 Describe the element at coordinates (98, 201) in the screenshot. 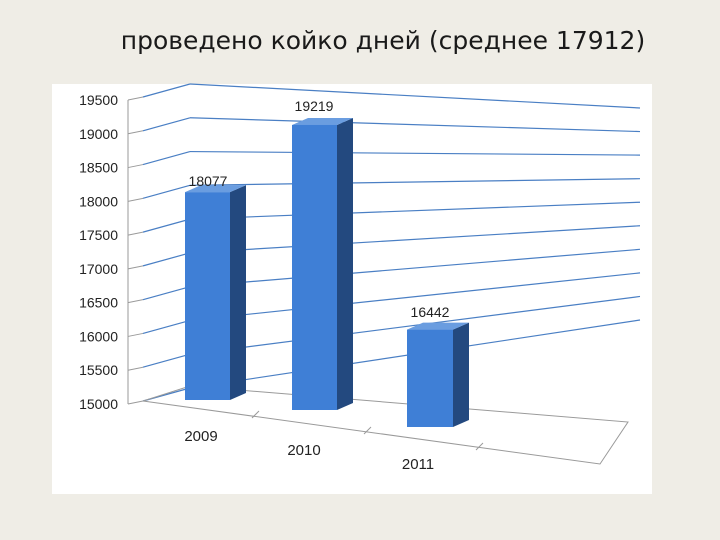

I see `y-tick-label: 18000` at that location.